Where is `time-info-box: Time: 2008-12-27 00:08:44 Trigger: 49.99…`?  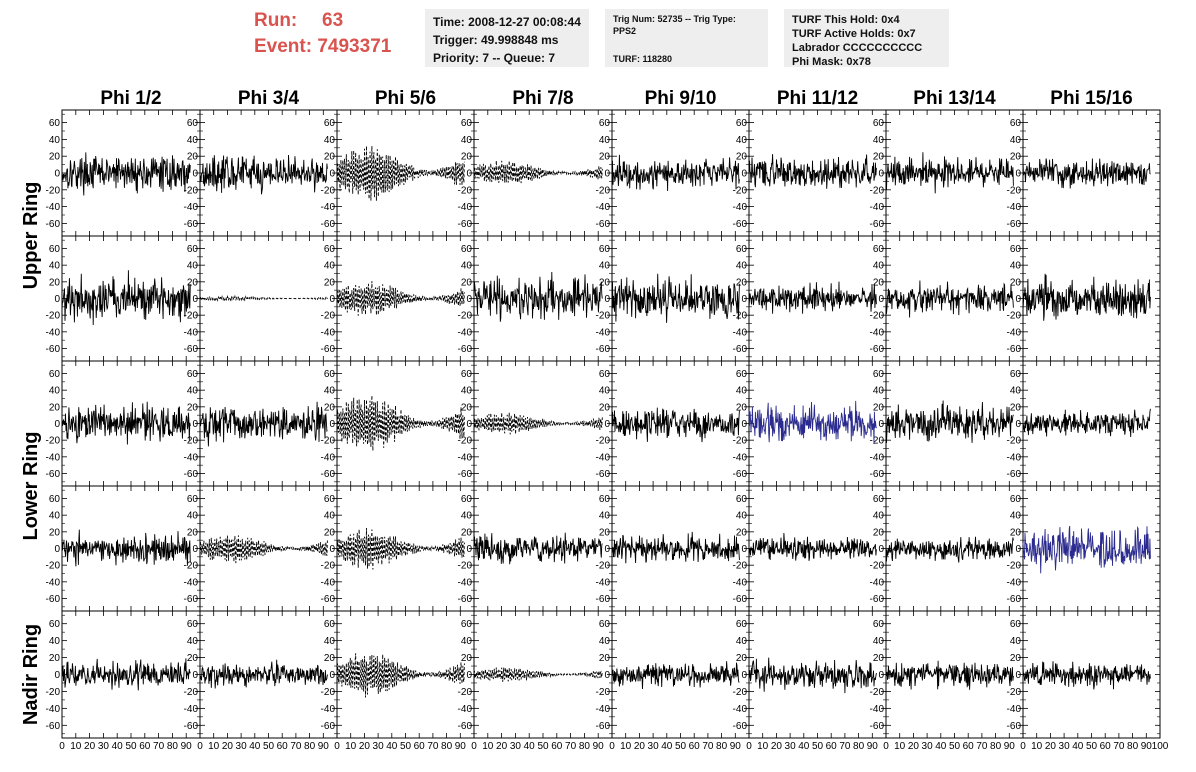 time-info-box: Time: 2008-12-27 00:08:44 Trigger: 49.99… is located at coordinates (507, 38).